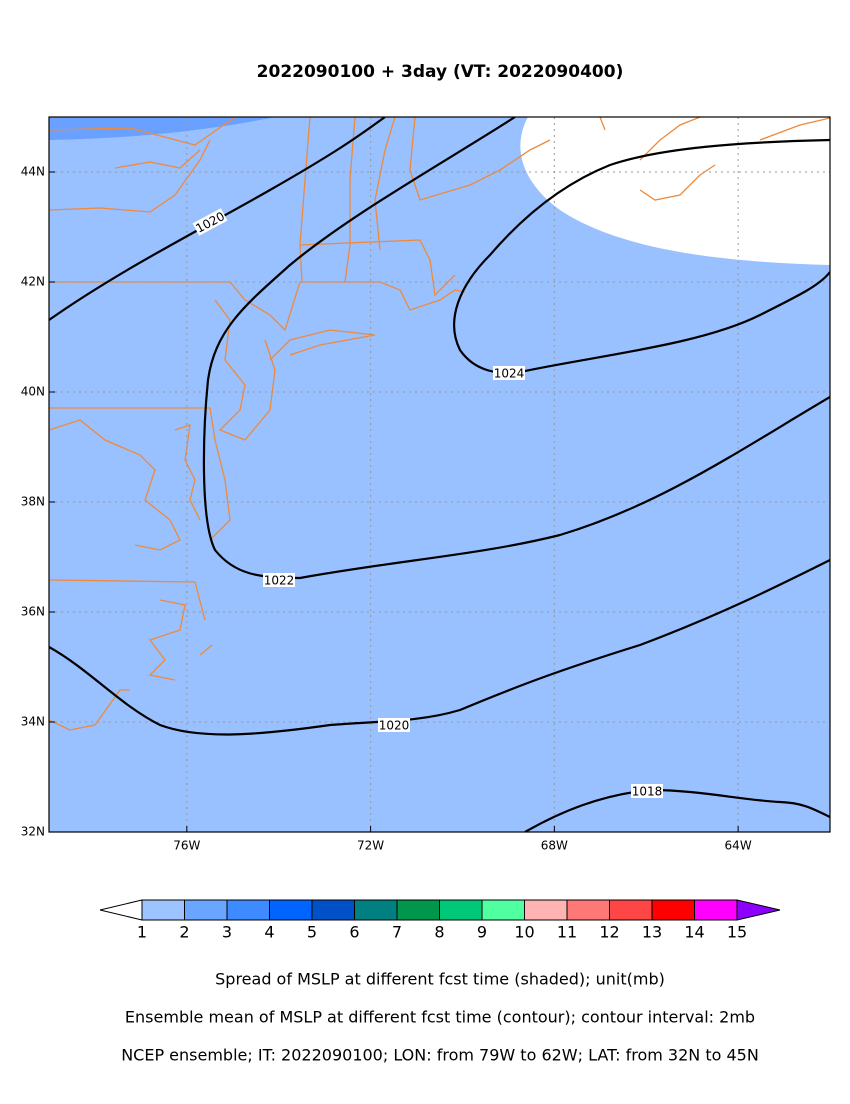 This screenshot has height=1104, width=850. I want to click on spread-shading-high, so click(162, 128).